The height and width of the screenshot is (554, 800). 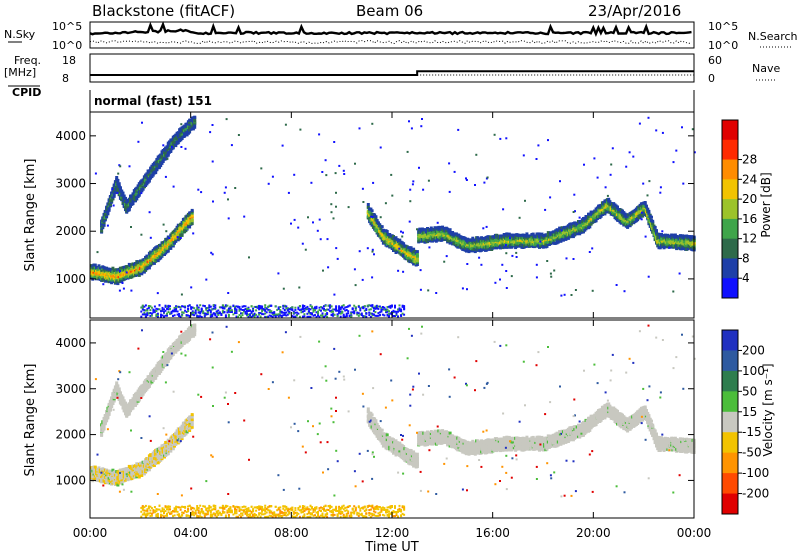 I want to click on freq-panel-frame, so click(x=392, y=68).